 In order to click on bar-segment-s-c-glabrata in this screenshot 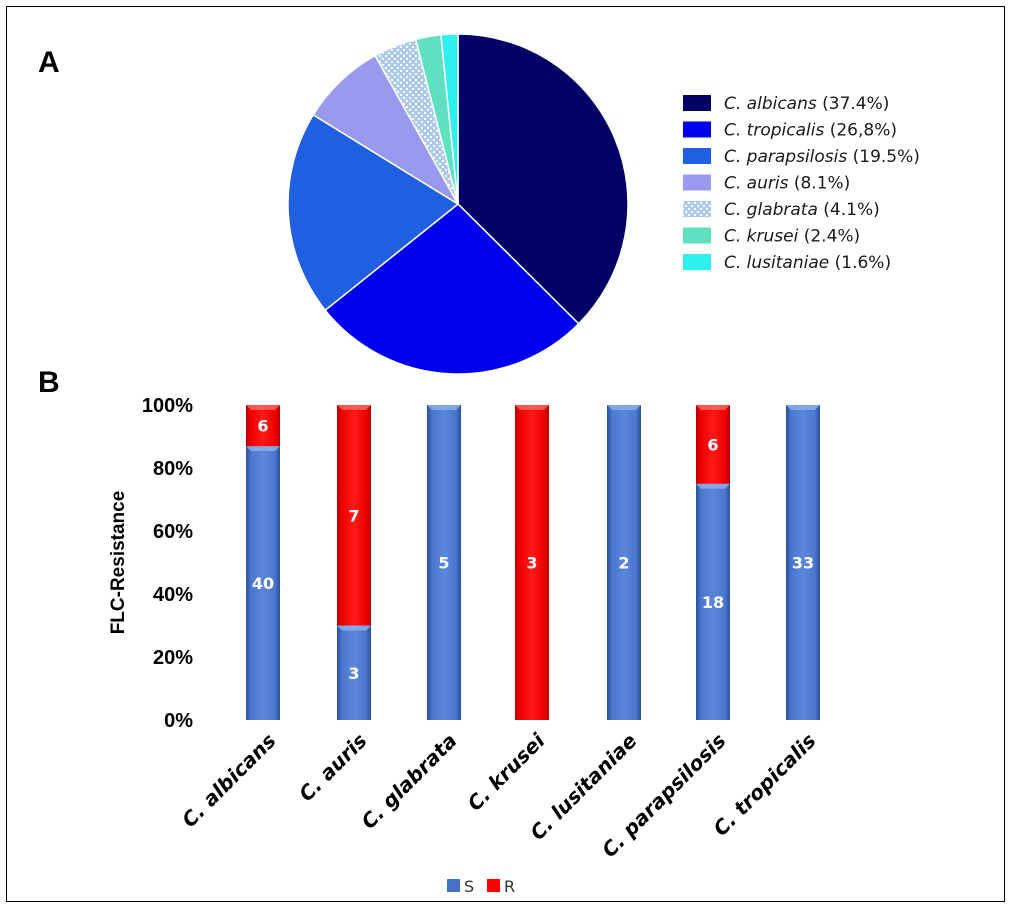, I will do `click(444, 562)`.